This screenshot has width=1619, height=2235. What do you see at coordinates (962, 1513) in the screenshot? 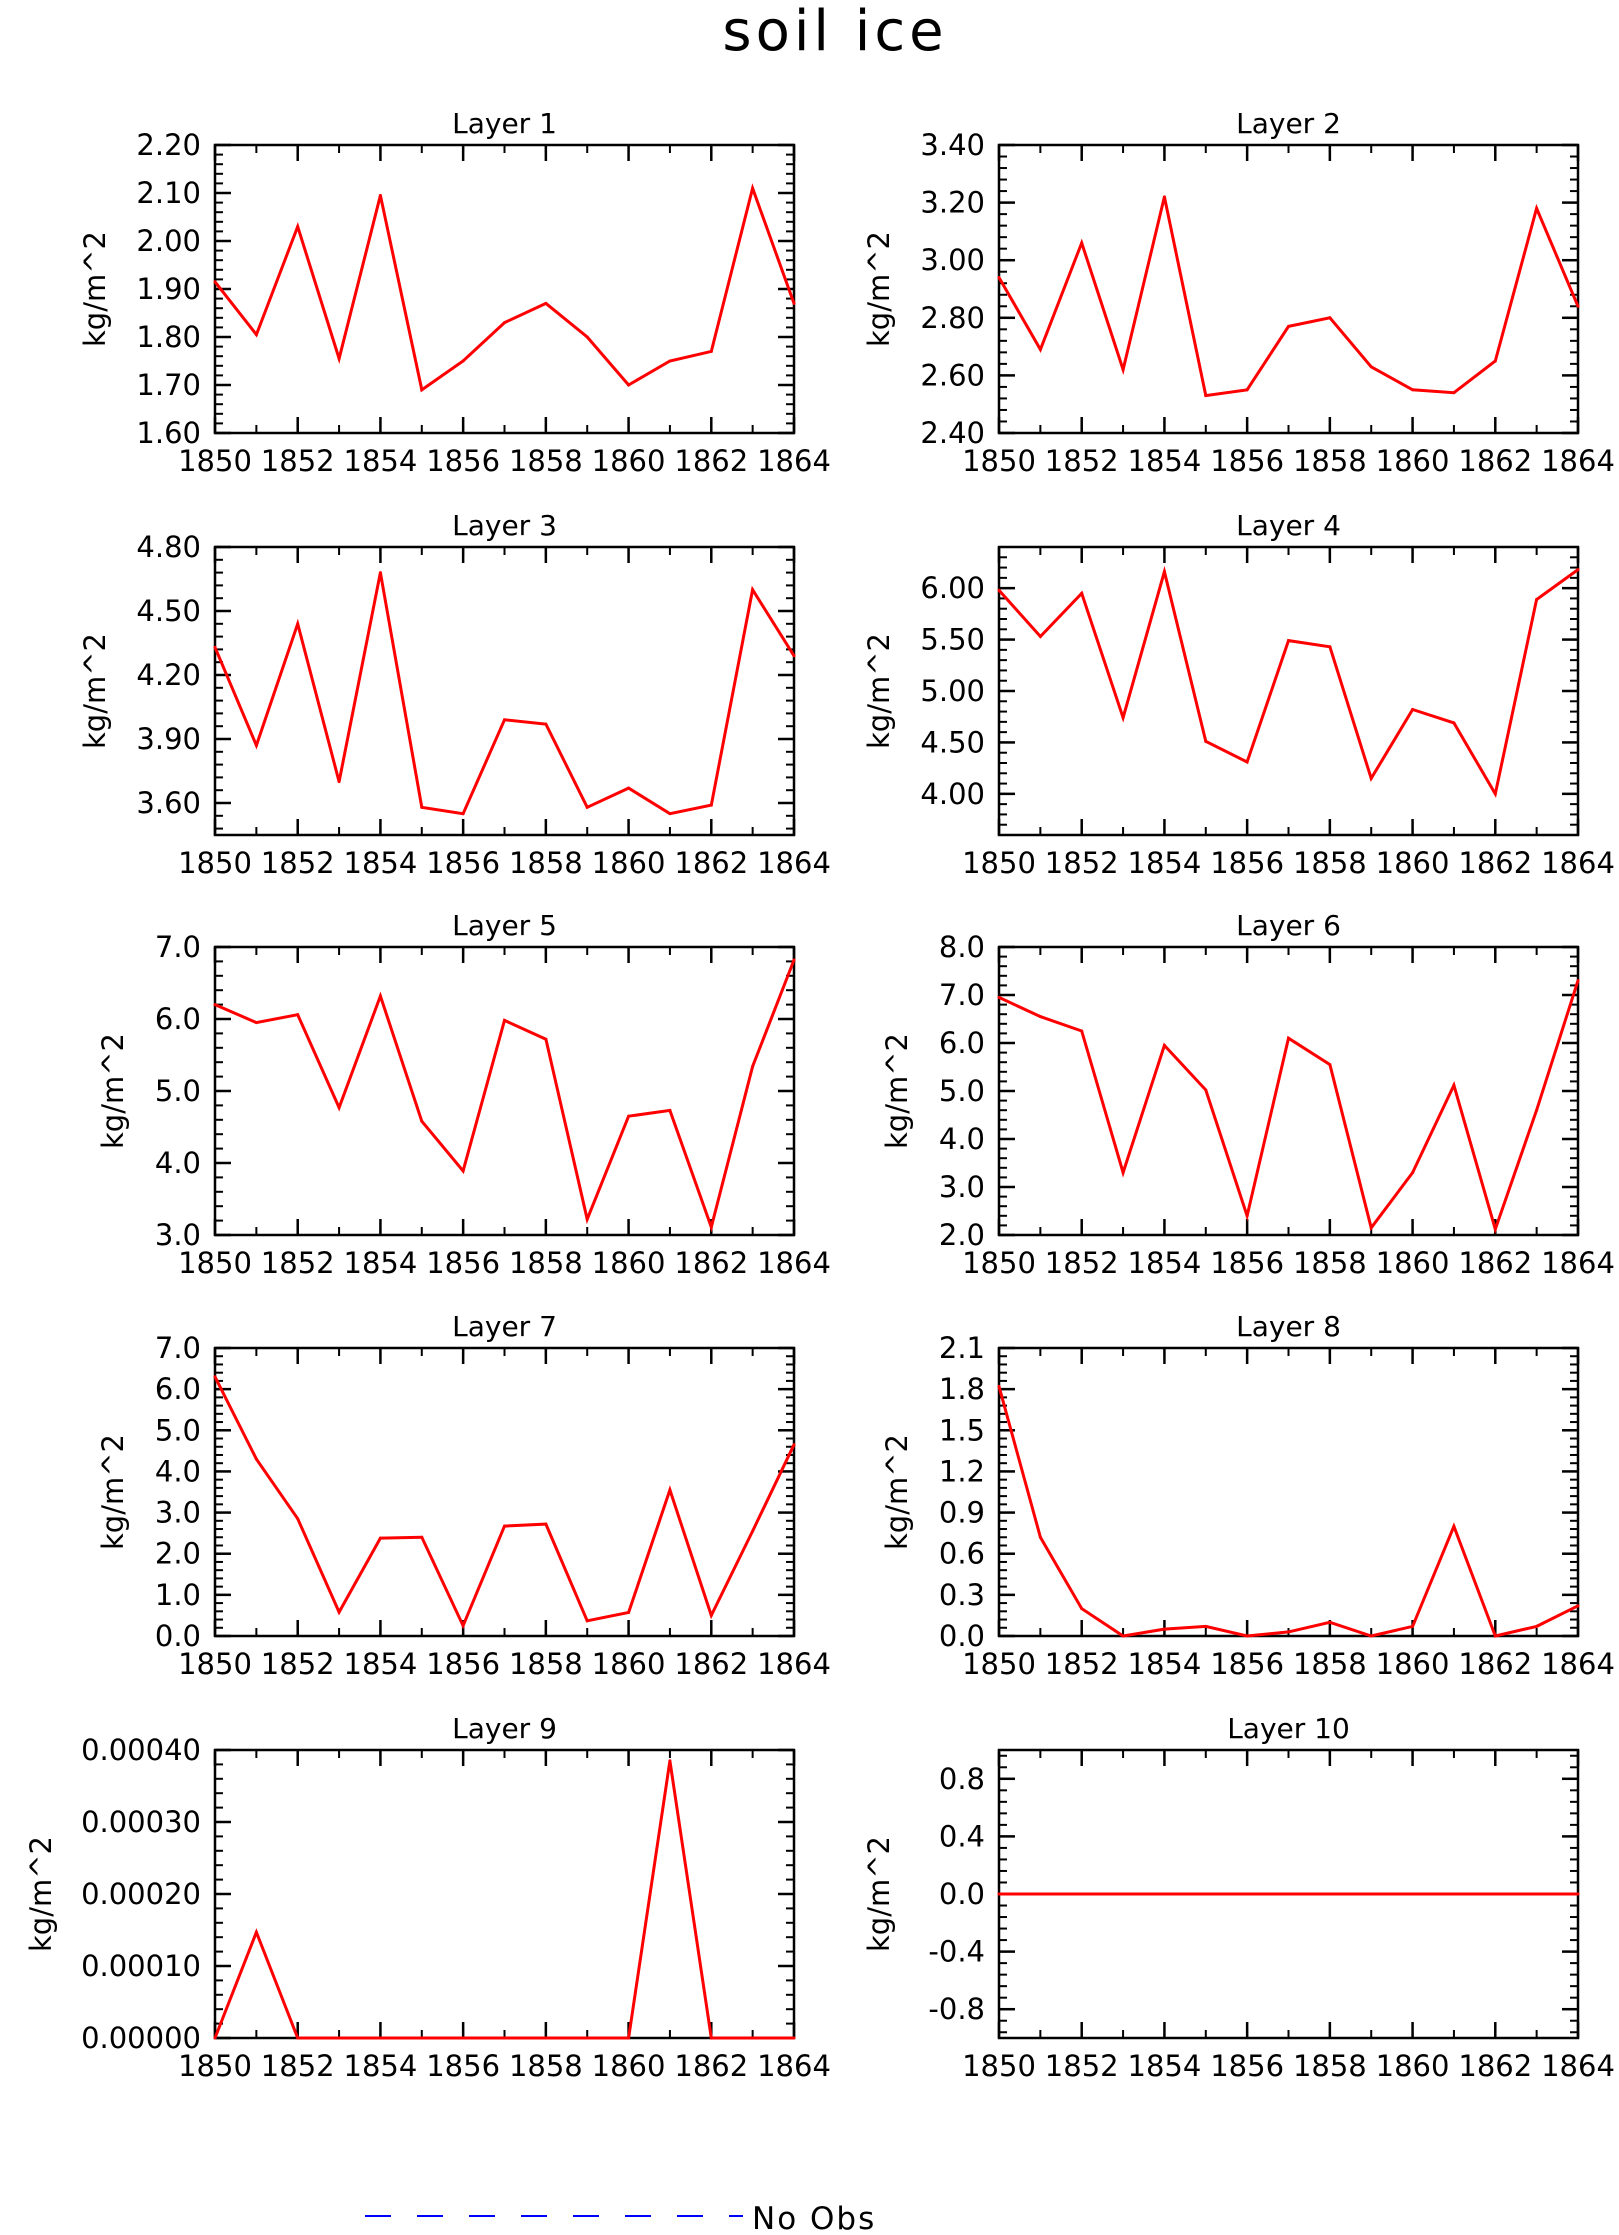
I see `y-tick-label: 0.9` at bounding box center [962, 1513].